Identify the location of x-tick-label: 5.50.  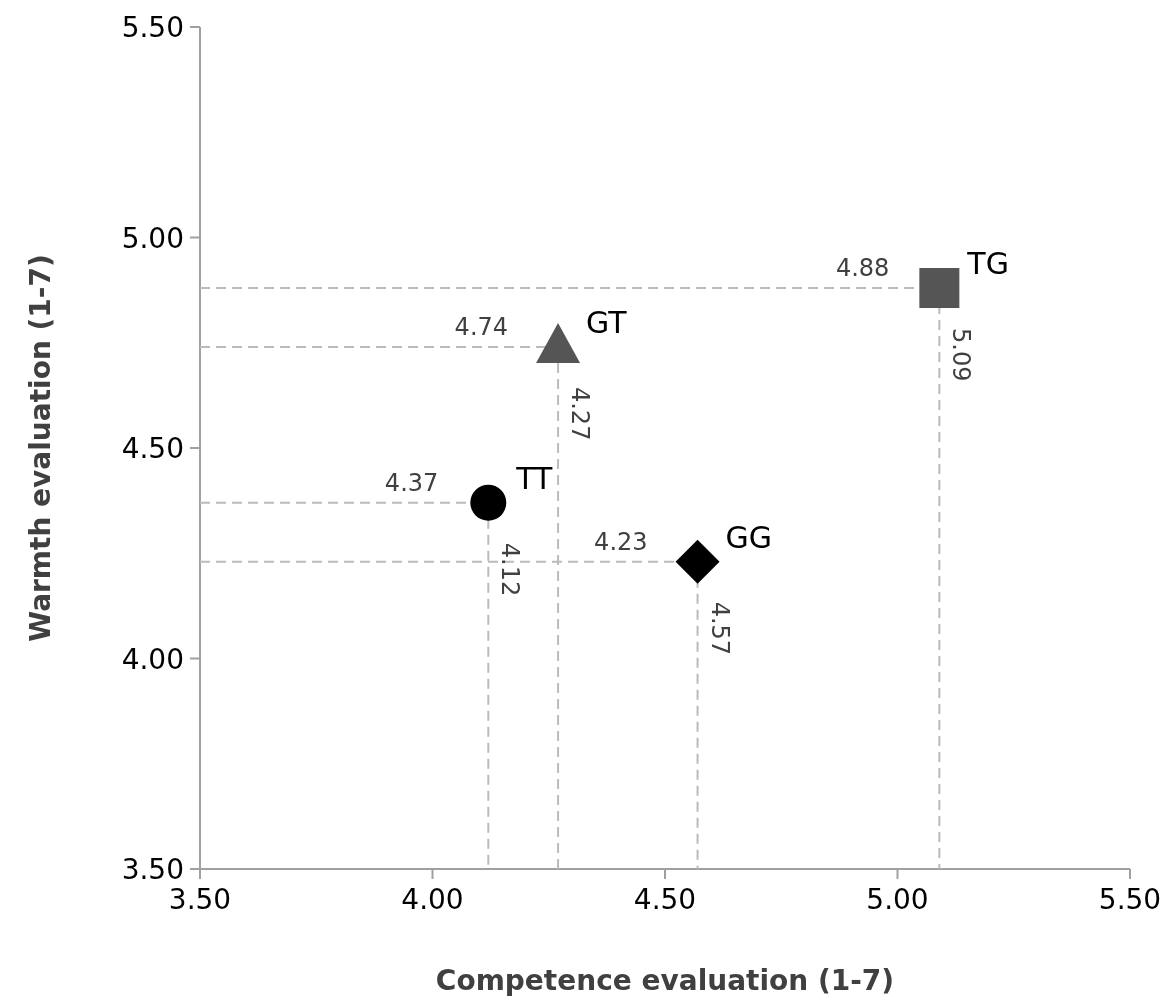
(1130, 899).